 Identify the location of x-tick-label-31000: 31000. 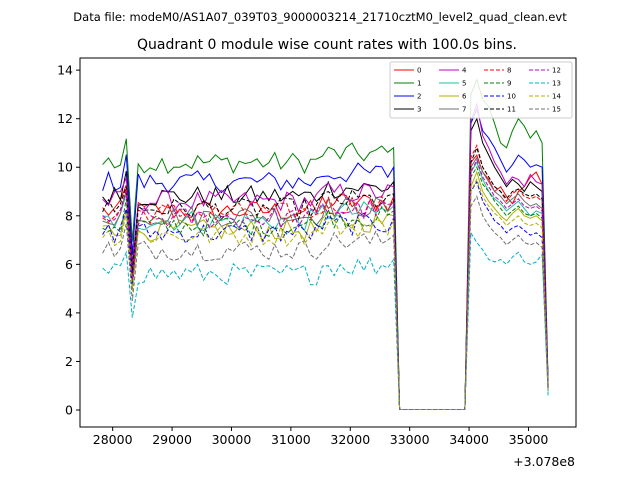
(291, 439).